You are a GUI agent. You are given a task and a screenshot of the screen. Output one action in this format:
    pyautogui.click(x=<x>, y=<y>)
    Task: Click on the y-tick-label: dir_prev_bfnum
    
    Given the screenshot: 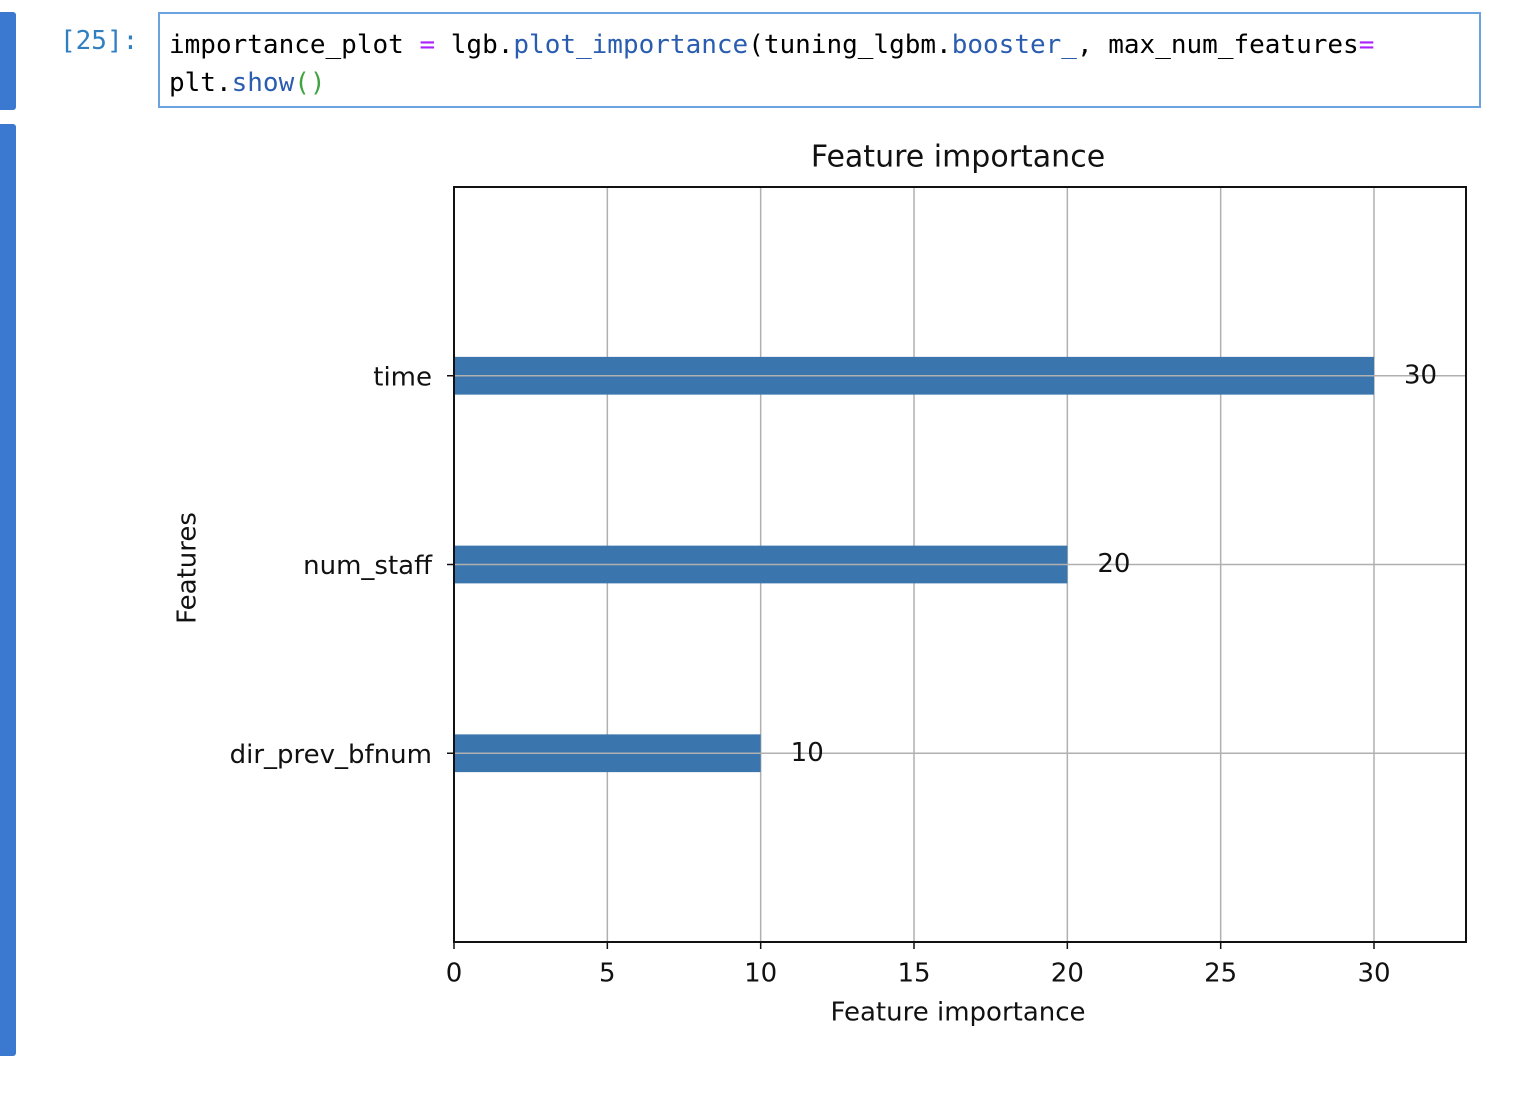 What is the action you would take?
    pyautogui.click(x=331, y=755)
    